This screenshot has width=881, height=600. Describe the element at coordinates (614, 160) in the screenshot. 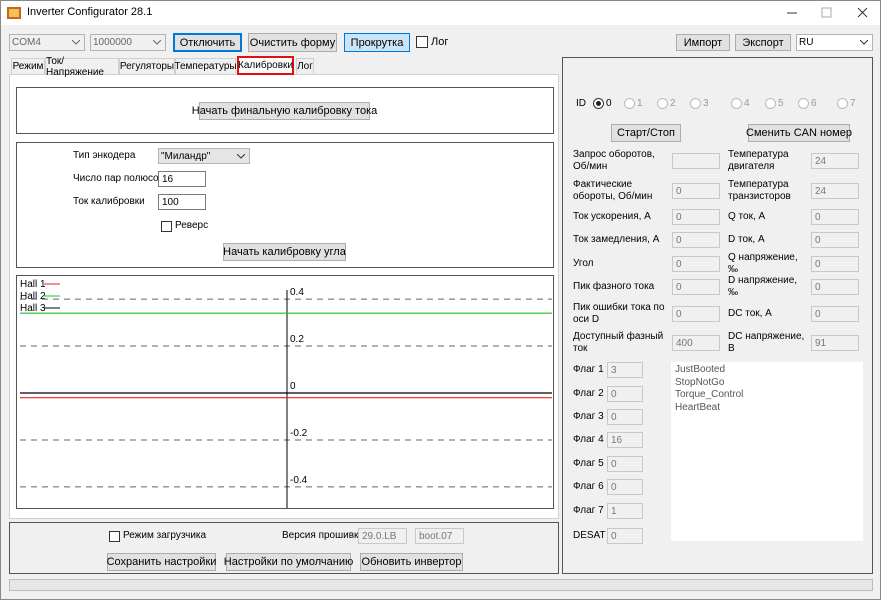

I see `field-label: Запрос оборотов, Об/мин` at that location.